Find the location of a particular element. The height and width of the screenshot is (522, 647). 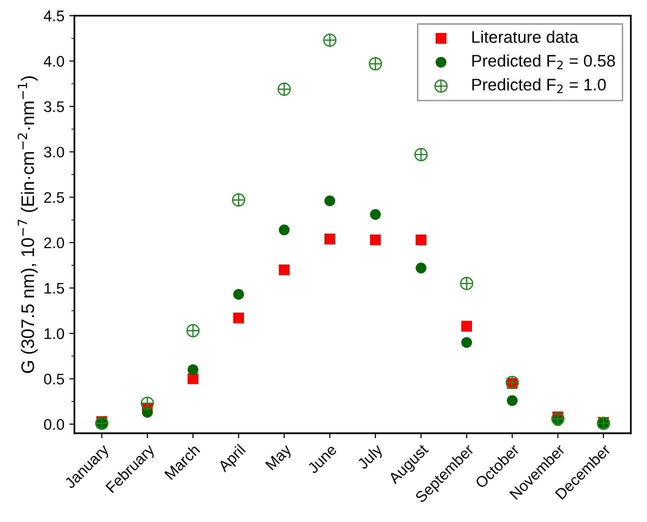

y-tick-label: 2.0 is located at coordinates (54, 242).